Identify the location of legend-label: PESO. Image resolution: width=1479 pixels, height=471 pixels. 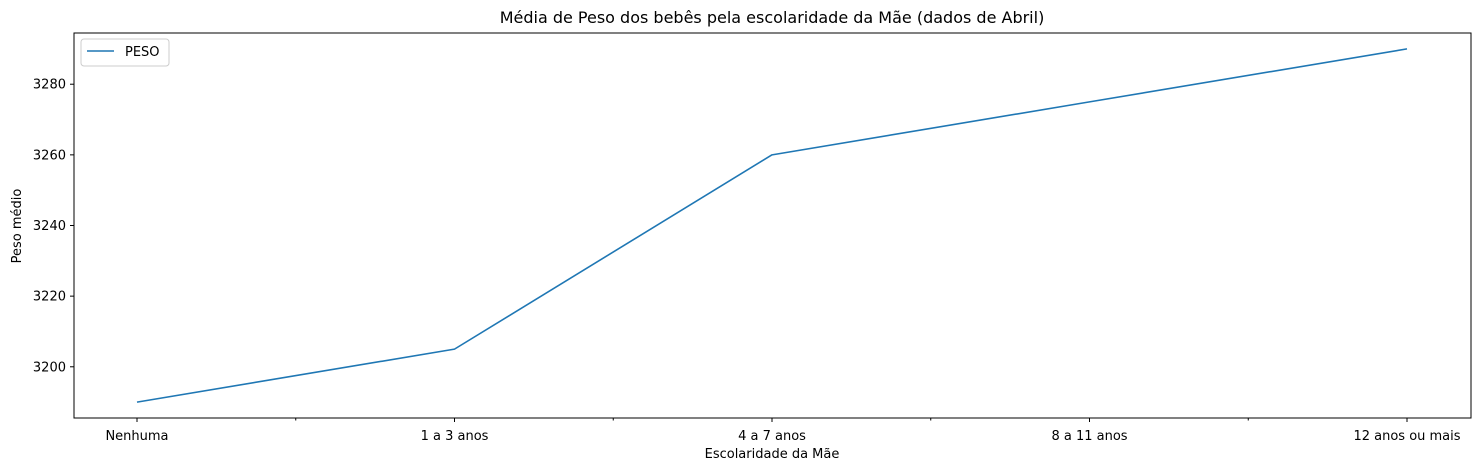
(142, 52).